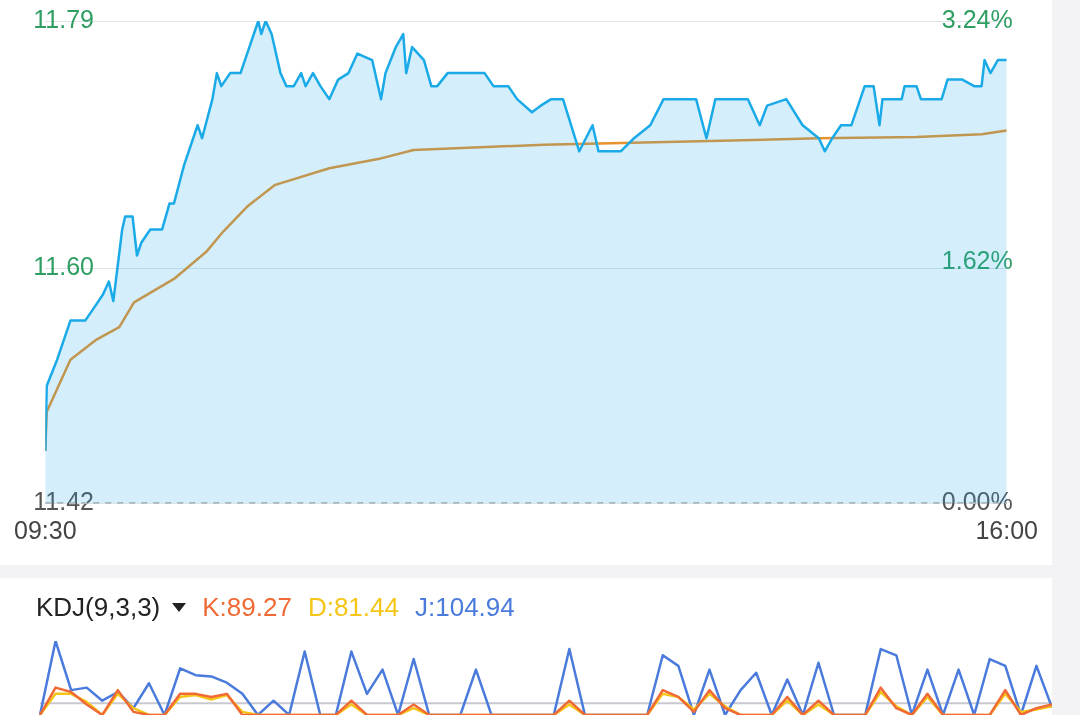 This screenshot has height=715, width=1080. What do you see at coordinates (63, 266) in the screenshot?
I see `y-tick-label: 11.60` at bounding box center [63, 266].